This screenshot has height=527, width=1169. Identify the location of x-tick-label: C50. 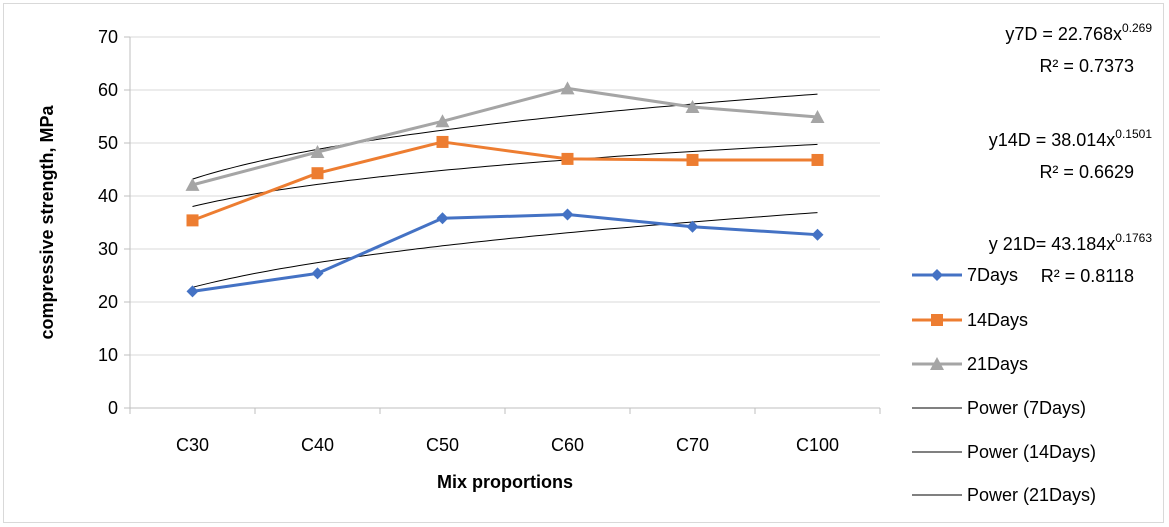
(442, 445).